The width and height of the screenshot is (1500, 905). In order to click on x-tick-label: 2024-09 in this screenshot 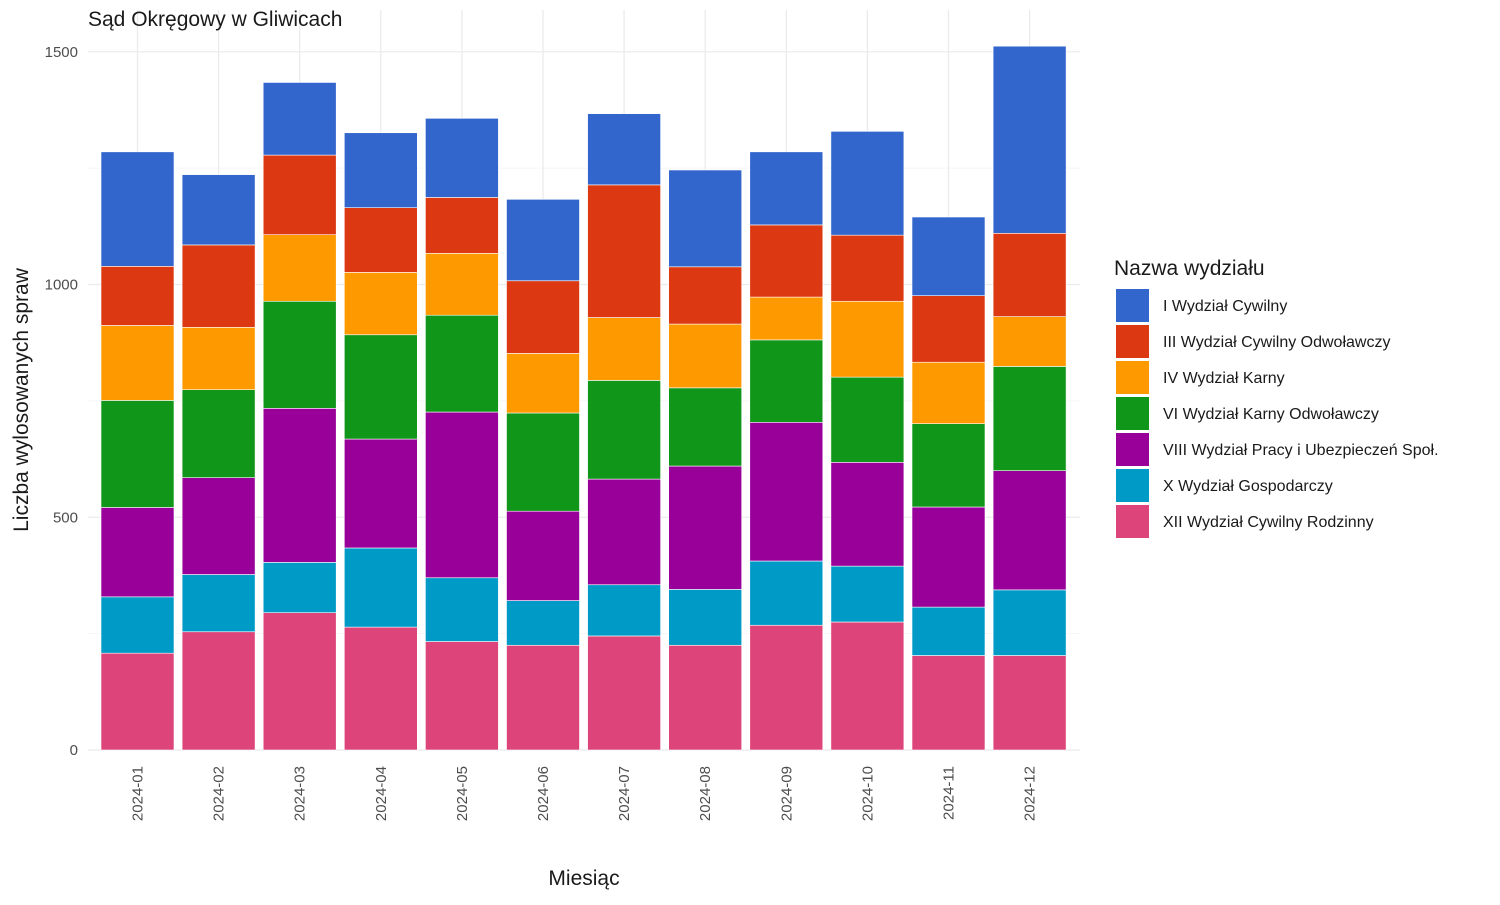, I will do `click(786, 793)`.